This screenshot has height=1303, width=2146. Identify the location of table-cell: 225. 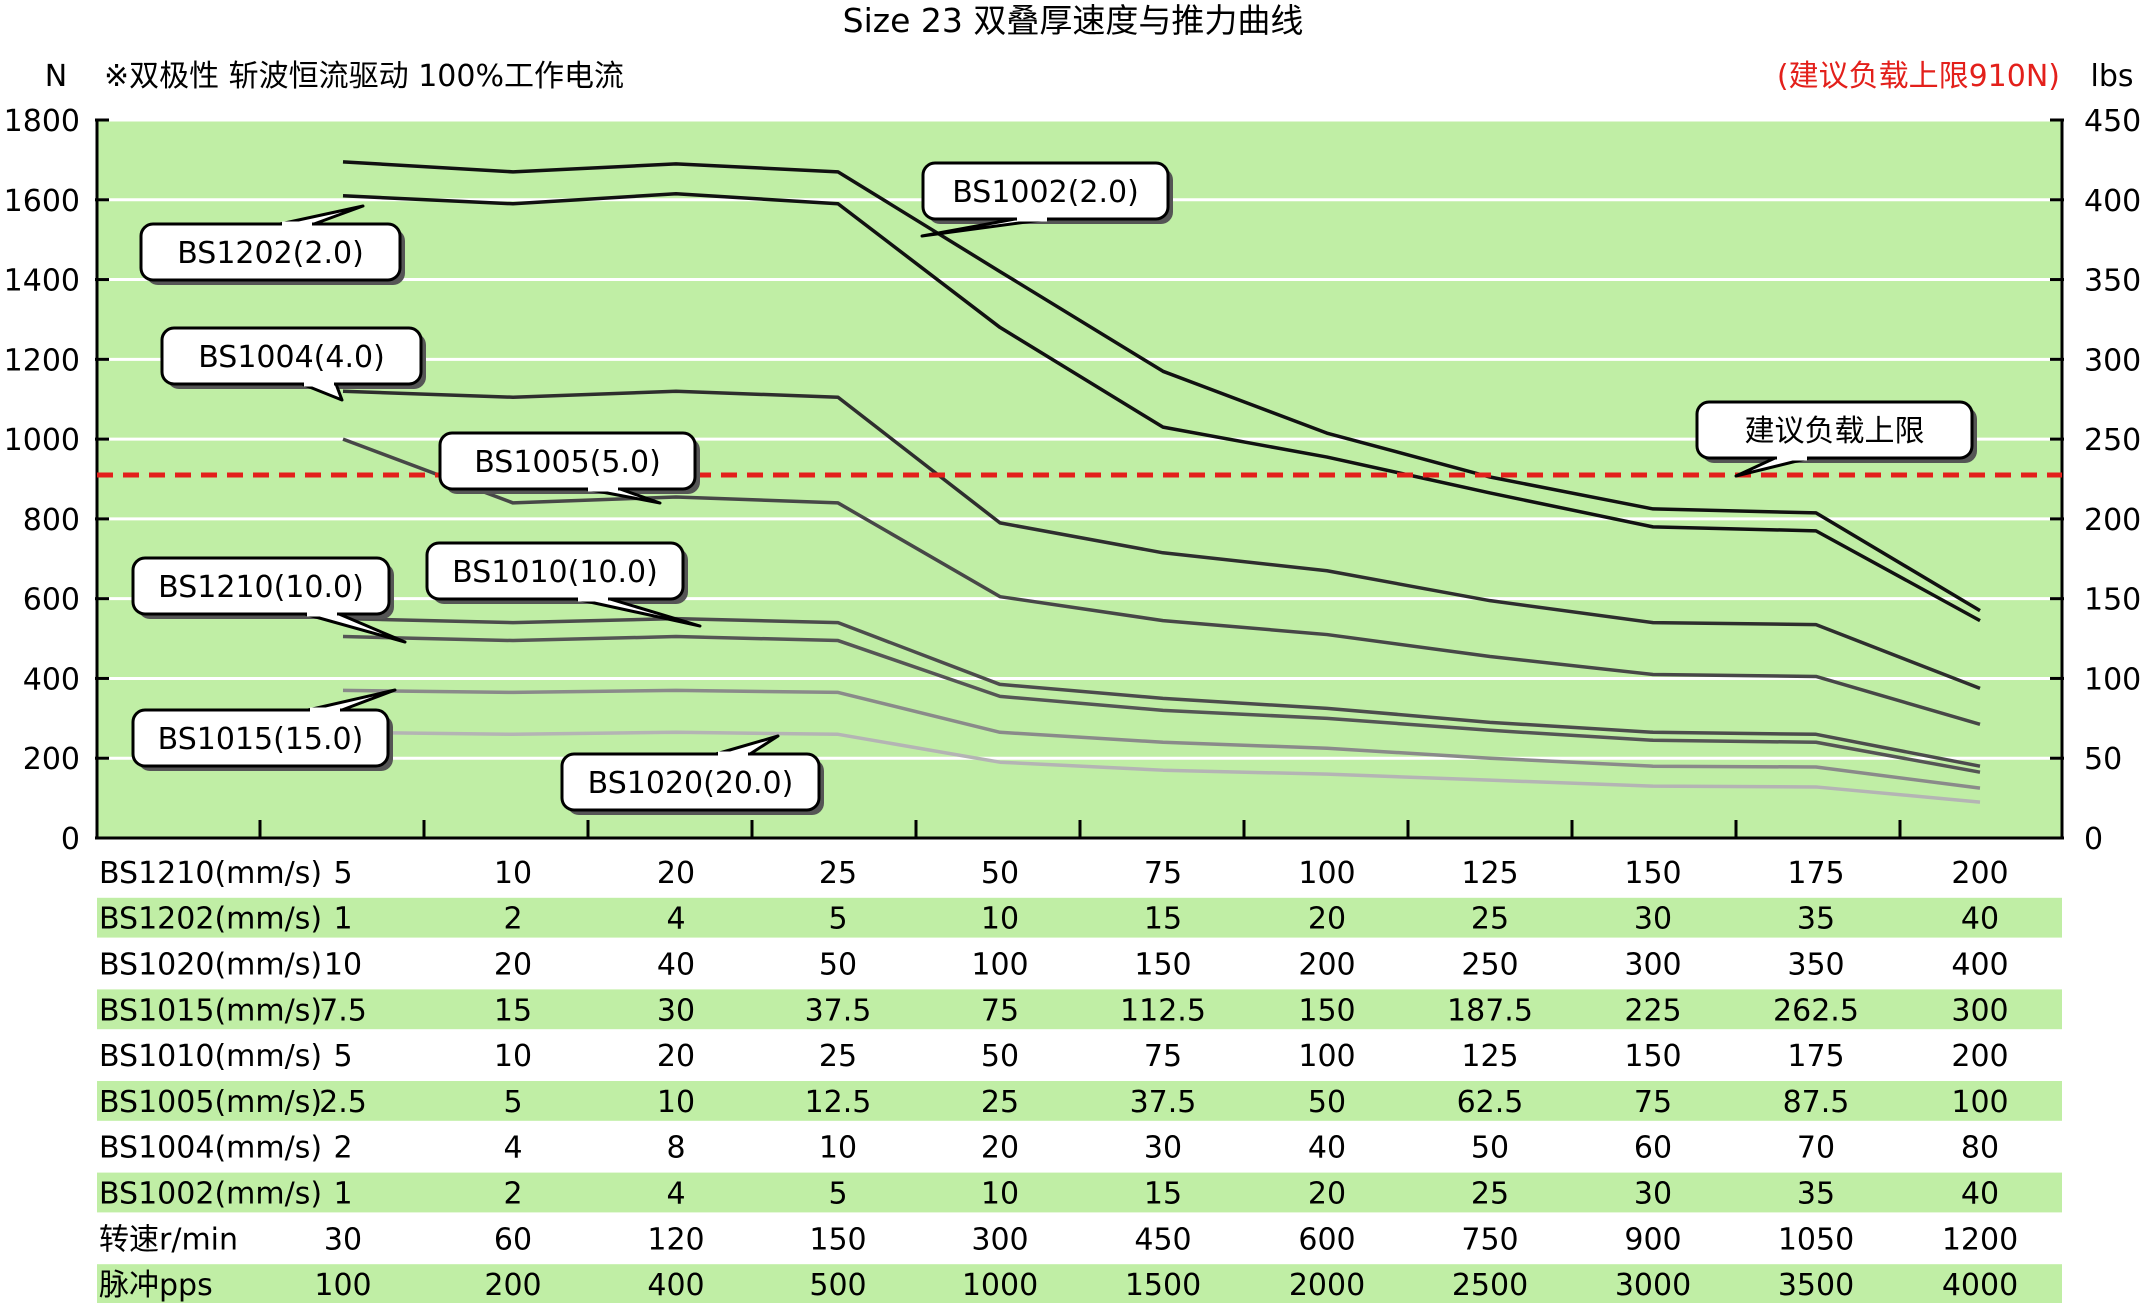
(1652, 1010).